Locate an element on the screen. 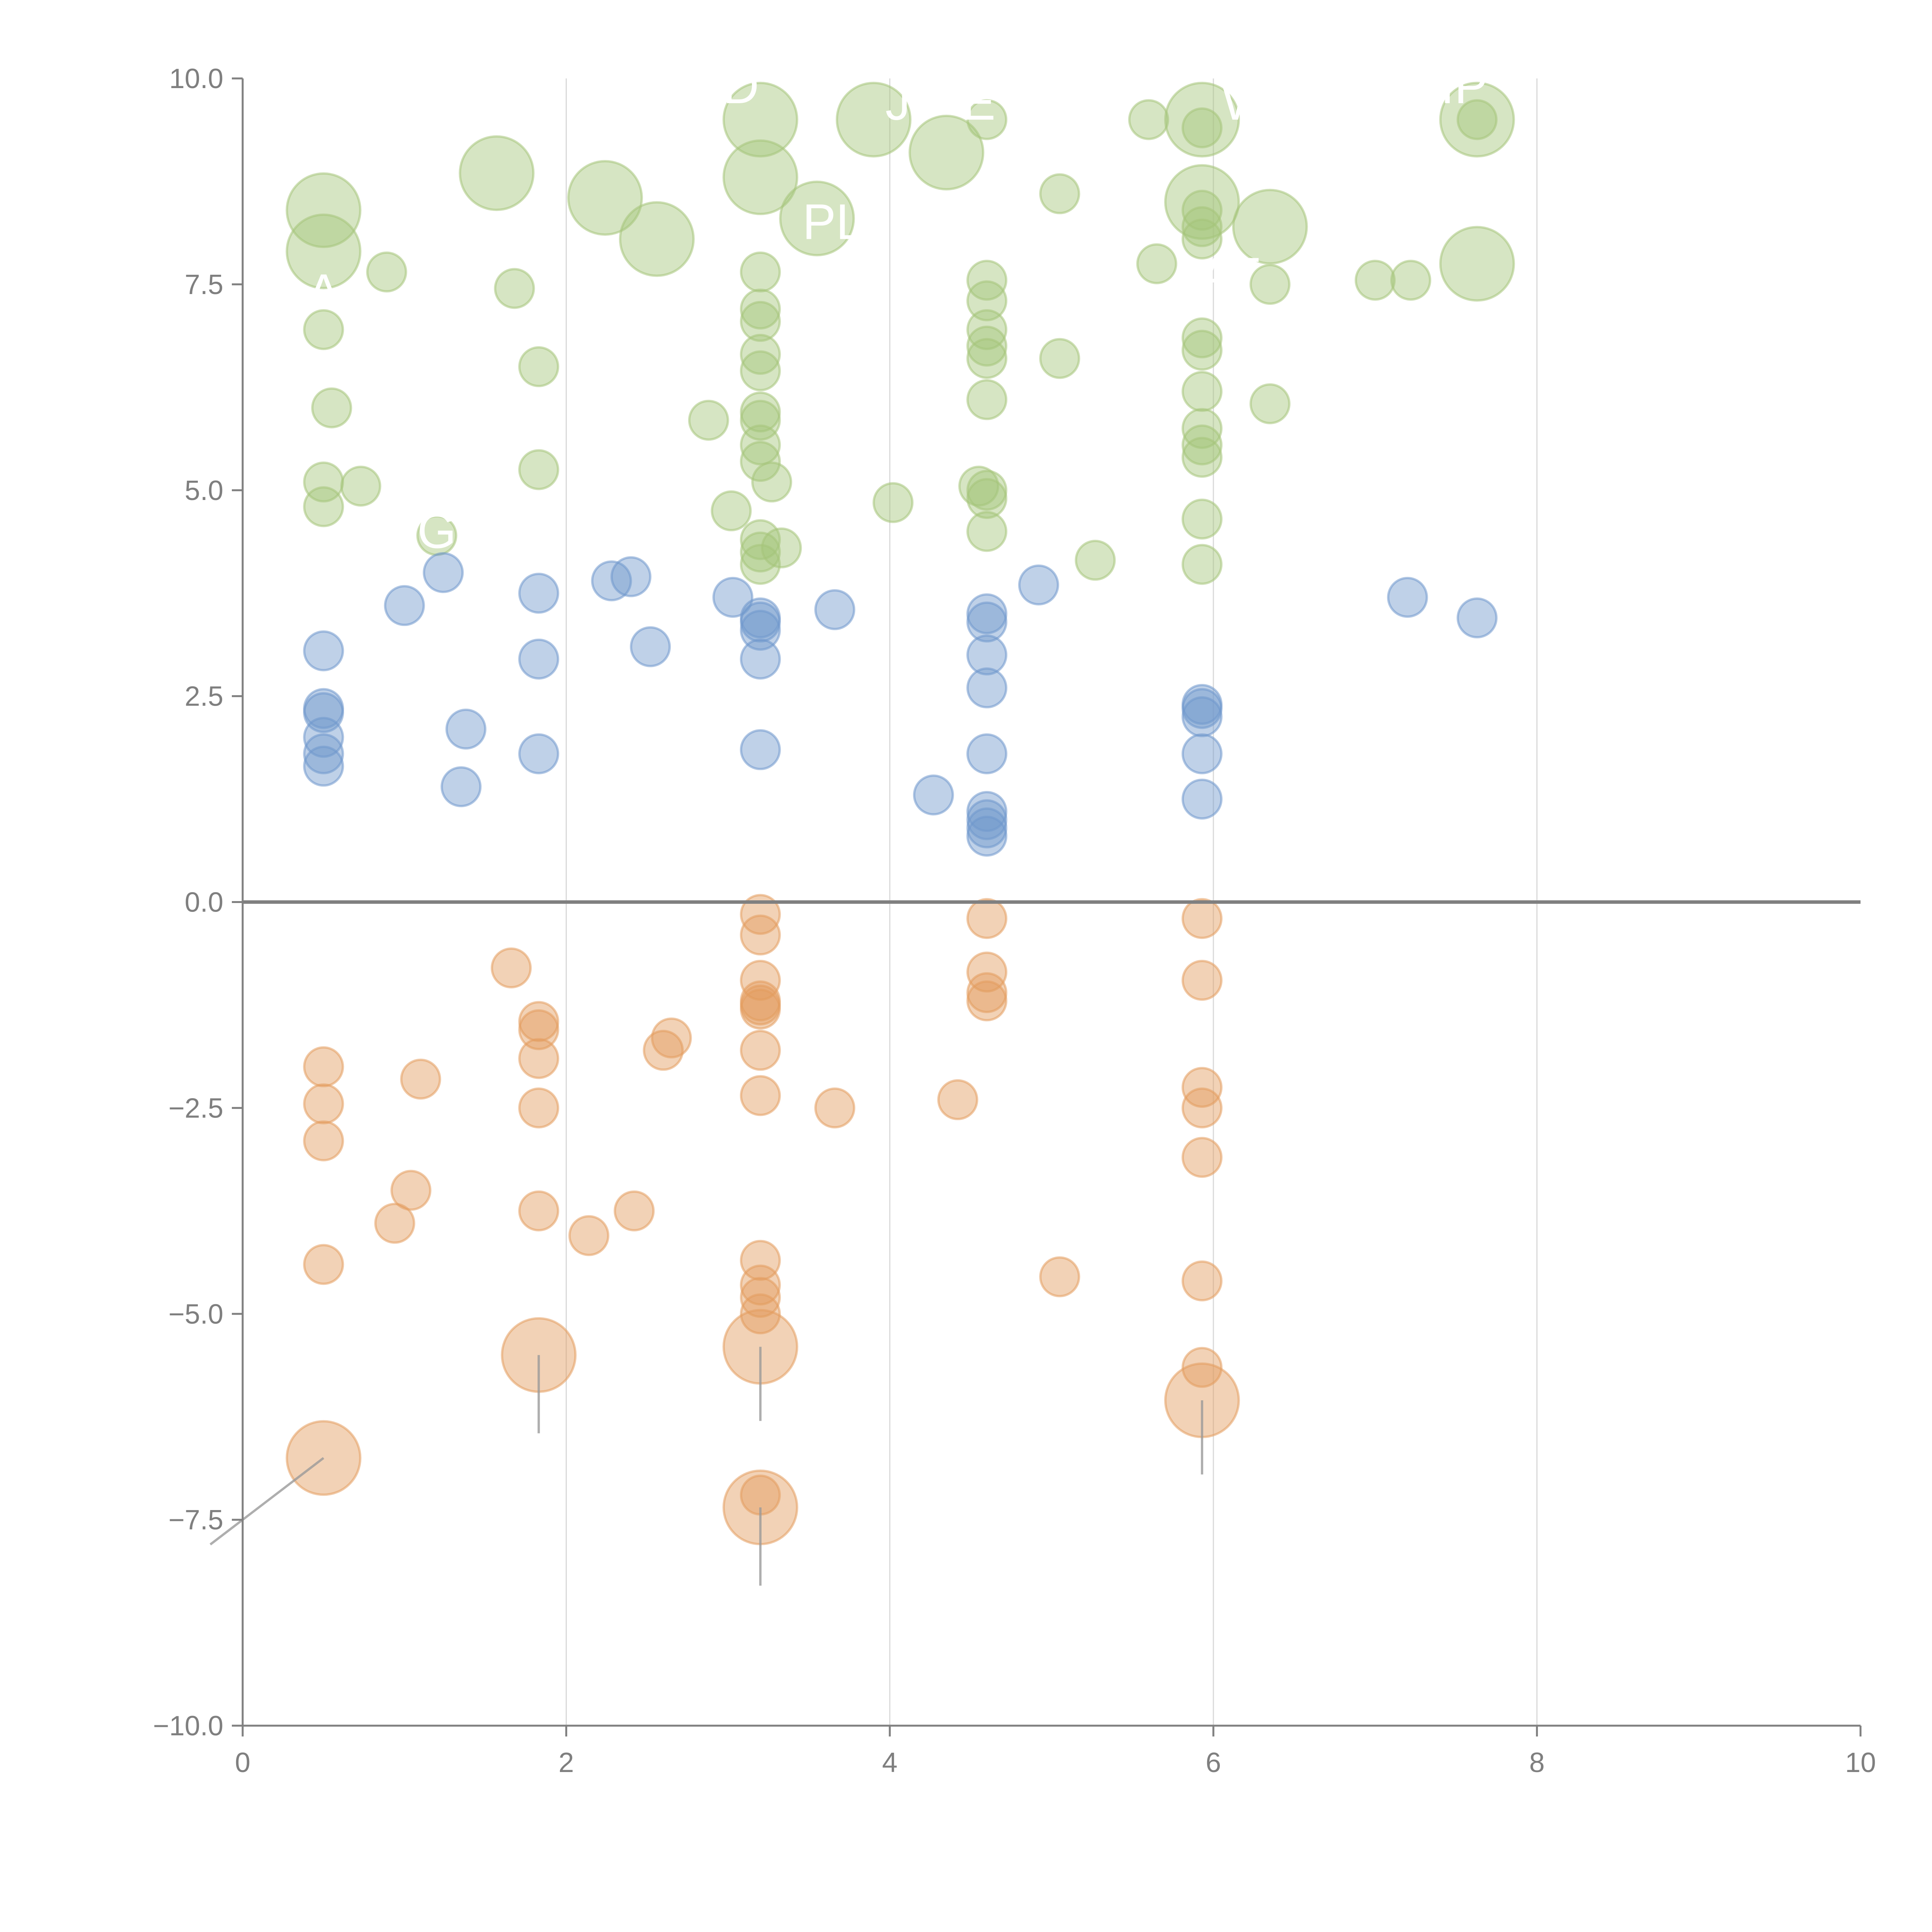 The height and width of the screenshot is (1932, 1932). y-tick-label: −5.0 is located at coordinates (196, 1314).